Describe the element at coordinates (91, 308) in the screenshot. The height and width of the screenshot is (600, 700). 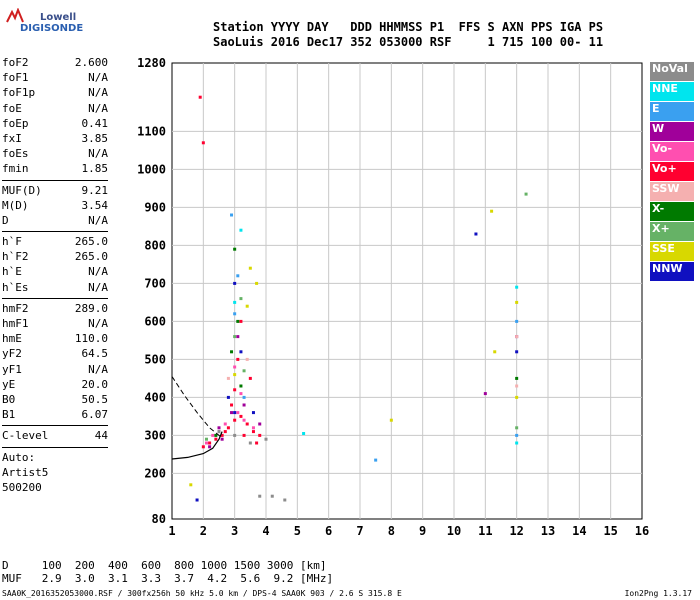
I see `param-value: 289.0` at that location.